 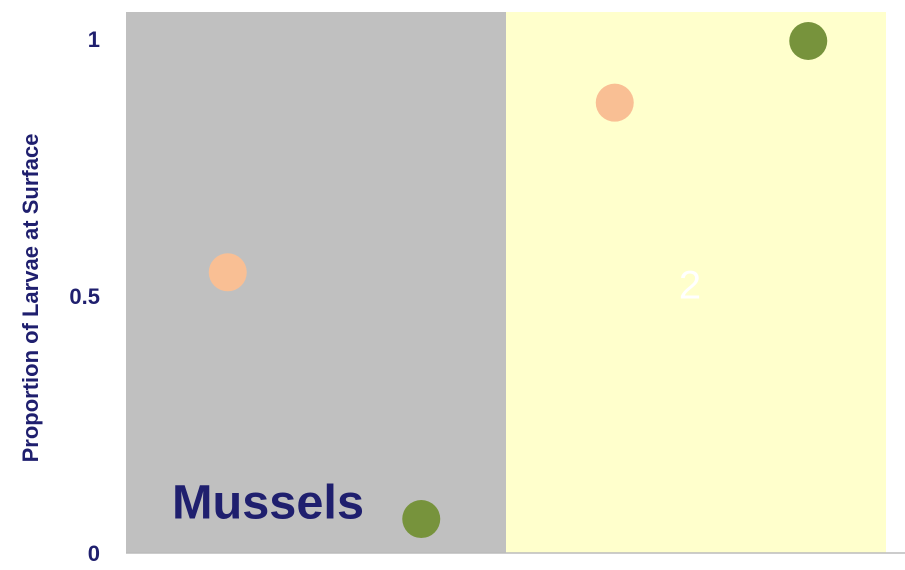 I want to click on y-tick-label: 1, so click(x=94, y=39).